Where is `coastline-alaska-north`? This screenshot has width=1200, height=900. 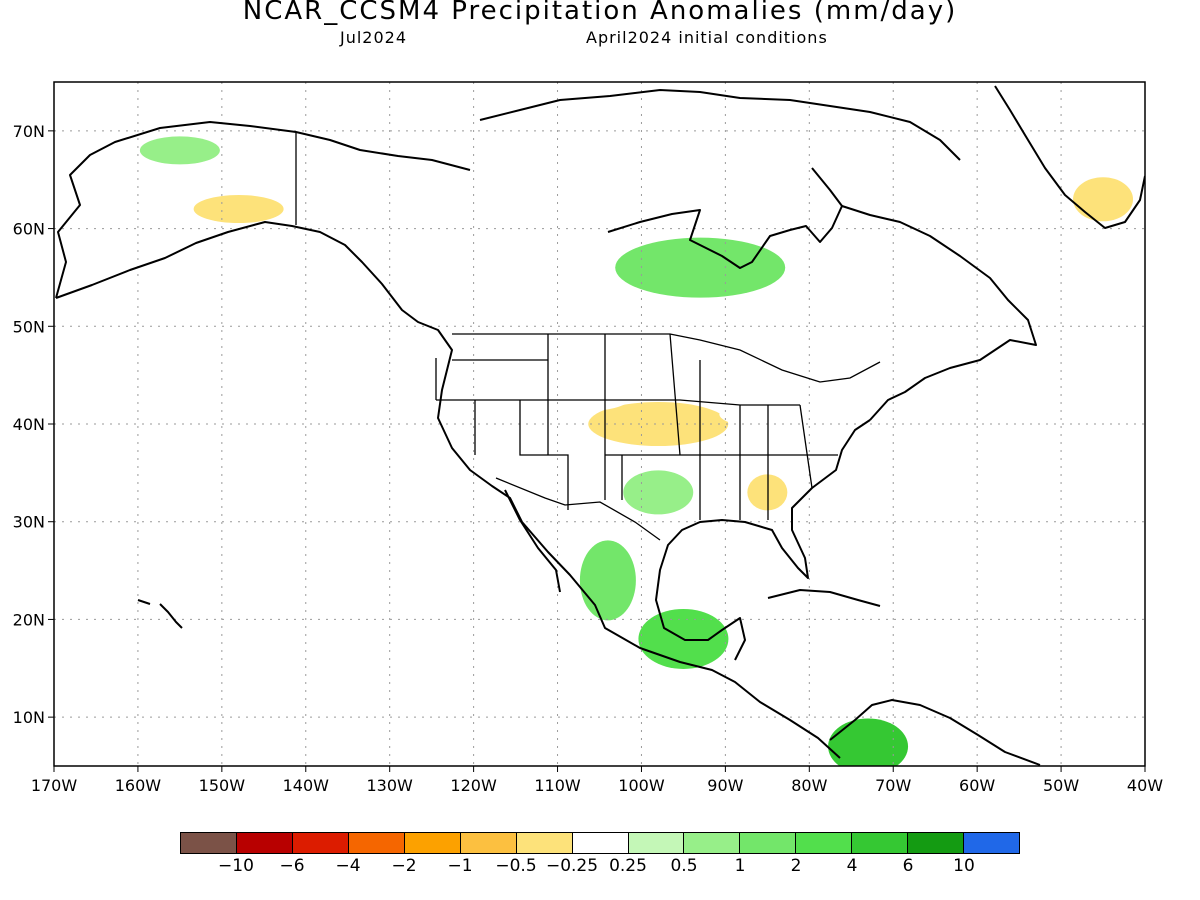
coastline-alaska-north is located at coordinates (263, 210).